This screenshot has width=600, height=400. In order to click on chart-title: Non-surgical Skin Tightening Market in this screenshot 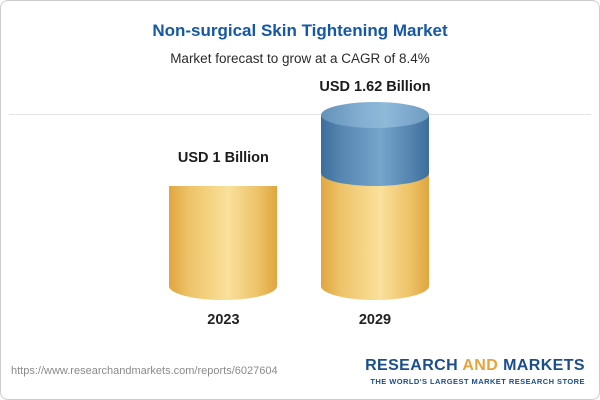, I will do `click(300, 30)`.